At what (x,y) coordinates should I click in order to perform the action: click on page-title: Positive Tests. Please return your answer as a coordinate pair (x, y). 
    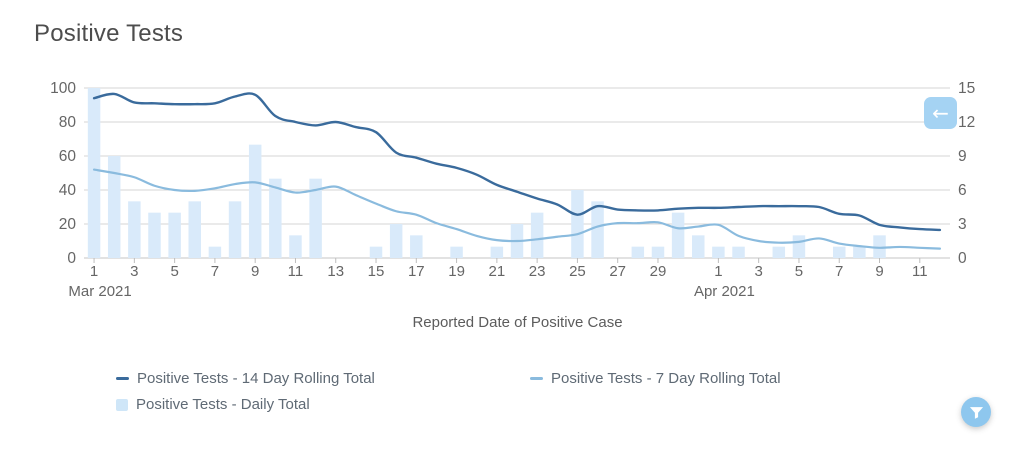
    Looking at the image, I should click on (109, 33).